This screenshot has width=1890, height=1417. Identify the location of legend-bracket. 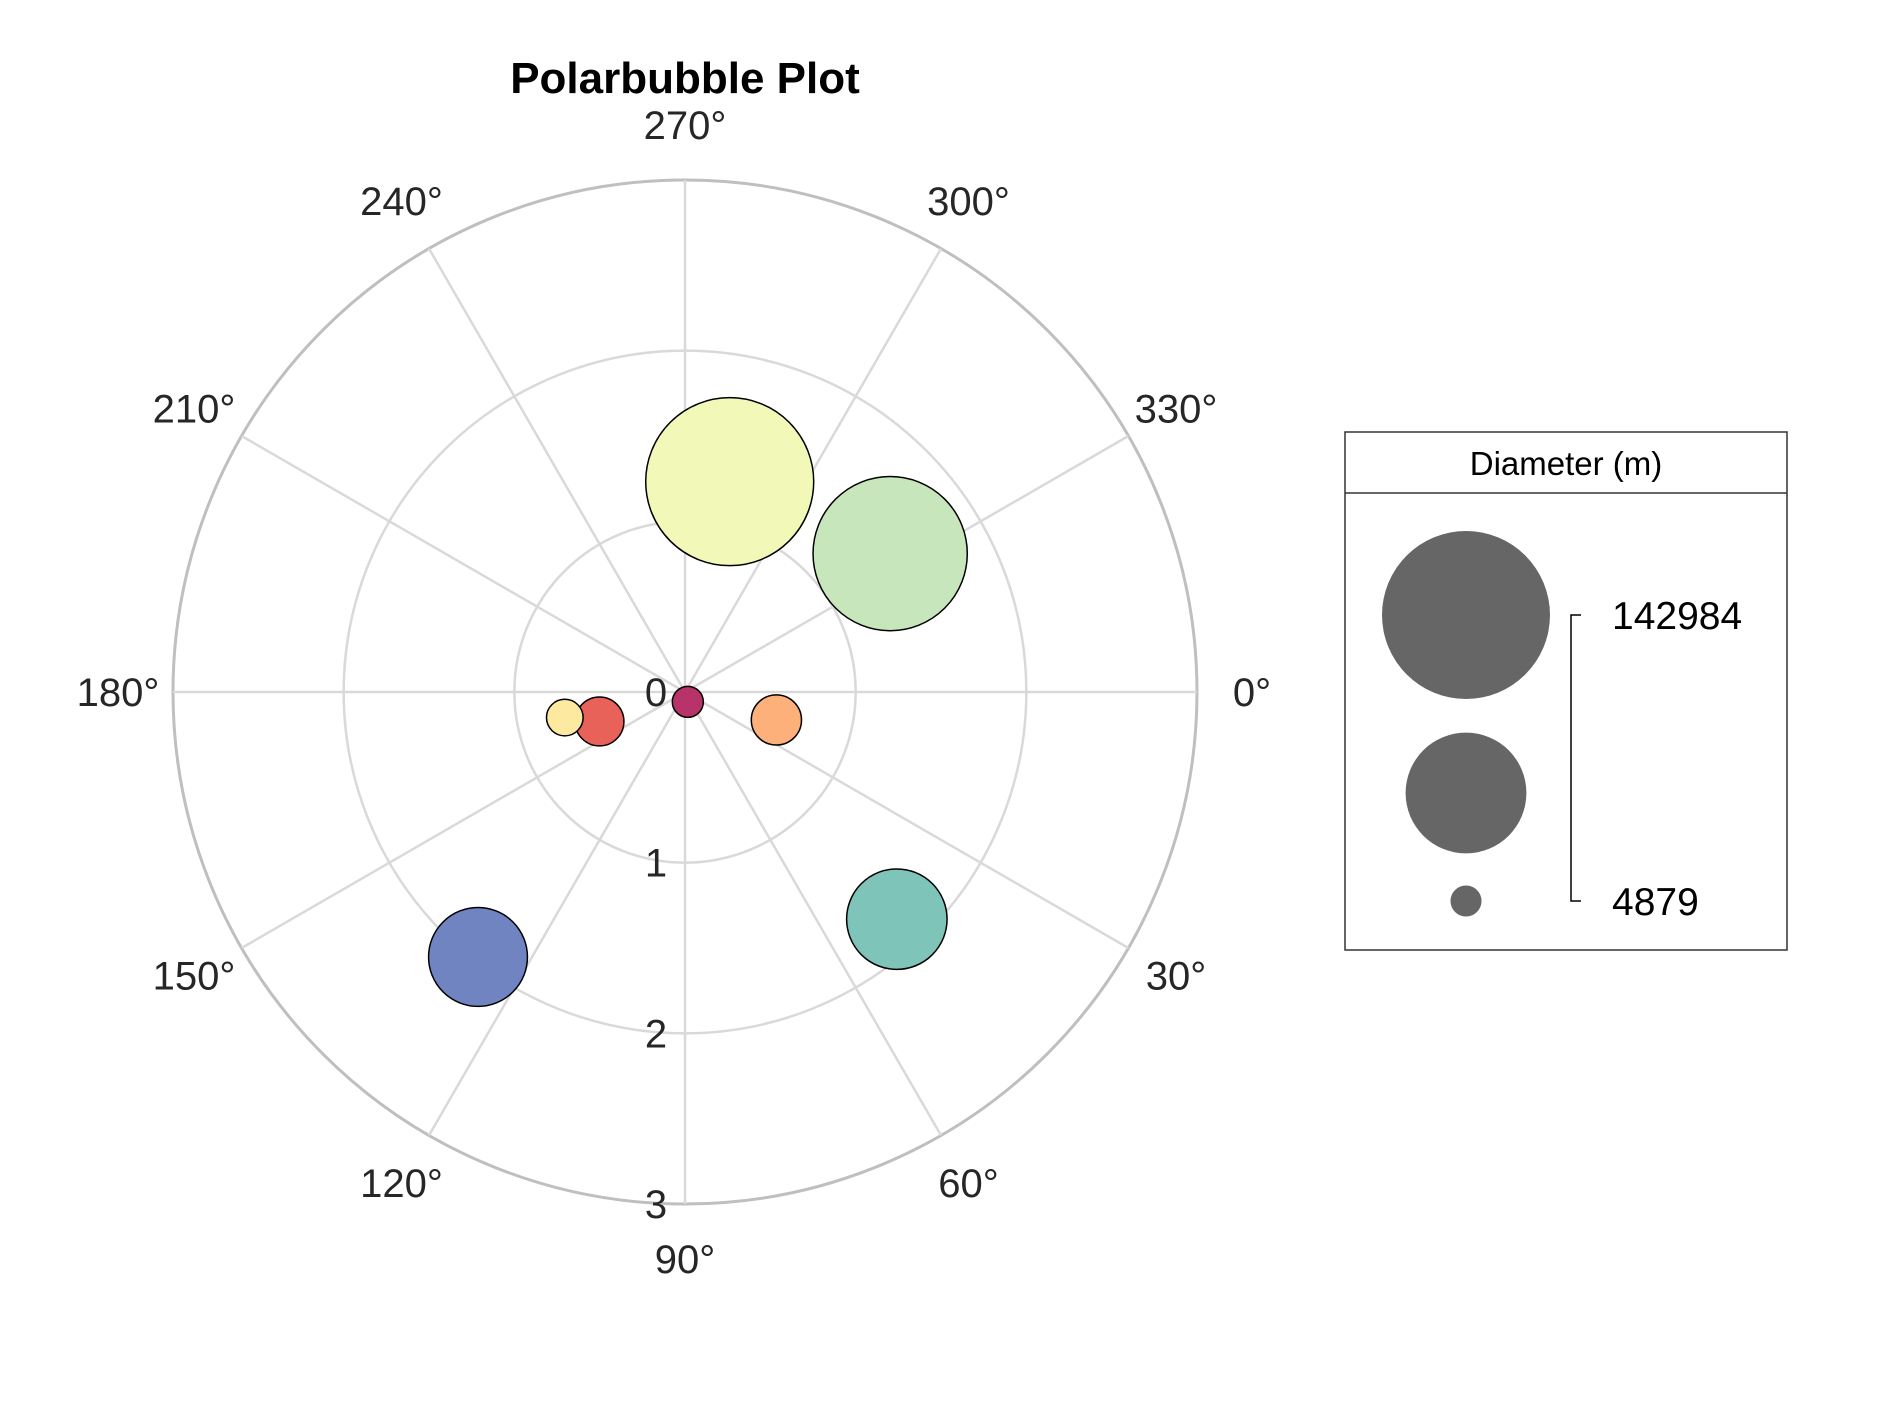
(1575, 758).